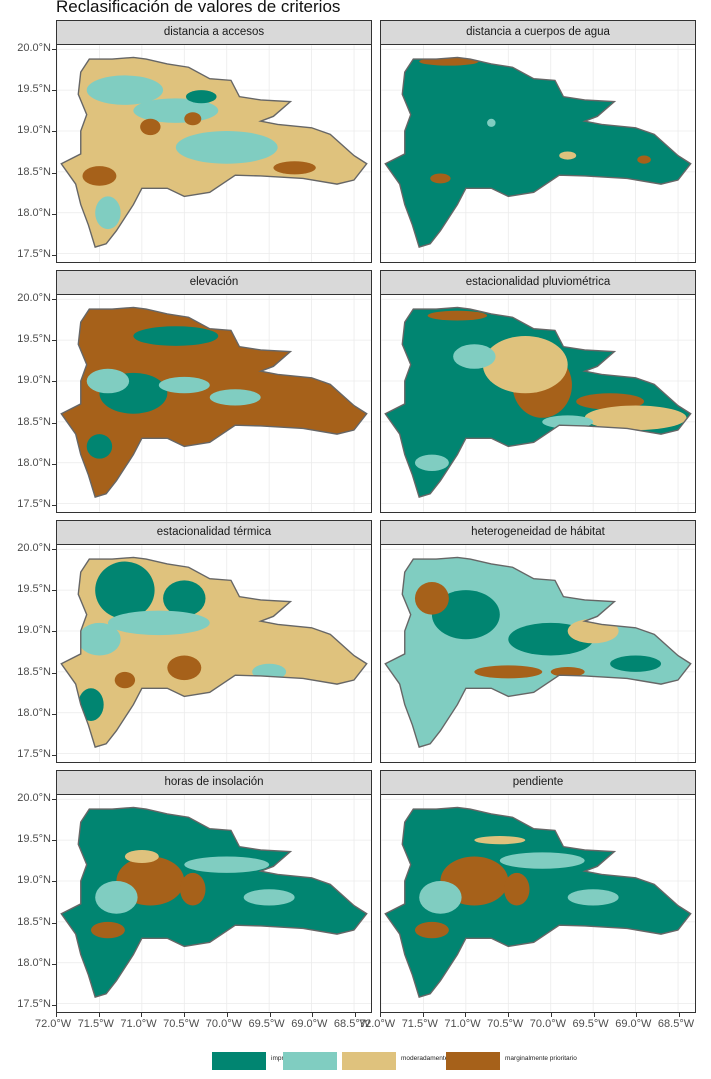 Image resolution: width=711 pixels, height=1079 pixels. Describe the element at coordinates (214, 282) in the screenshot. I see `facet-label: elevación` at that location.